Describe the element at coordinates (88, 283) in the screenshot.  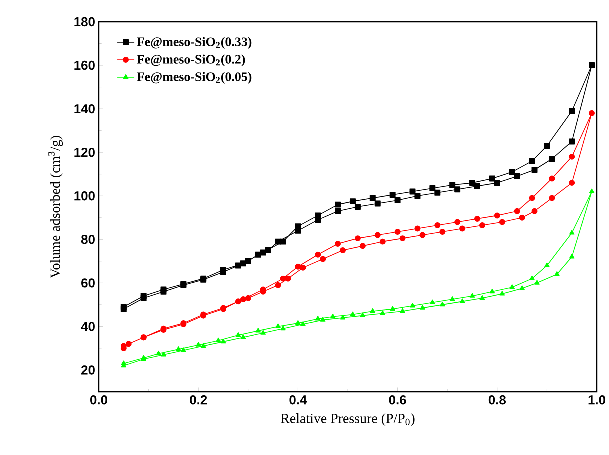
I see `y-tick-label: 60` at that location.